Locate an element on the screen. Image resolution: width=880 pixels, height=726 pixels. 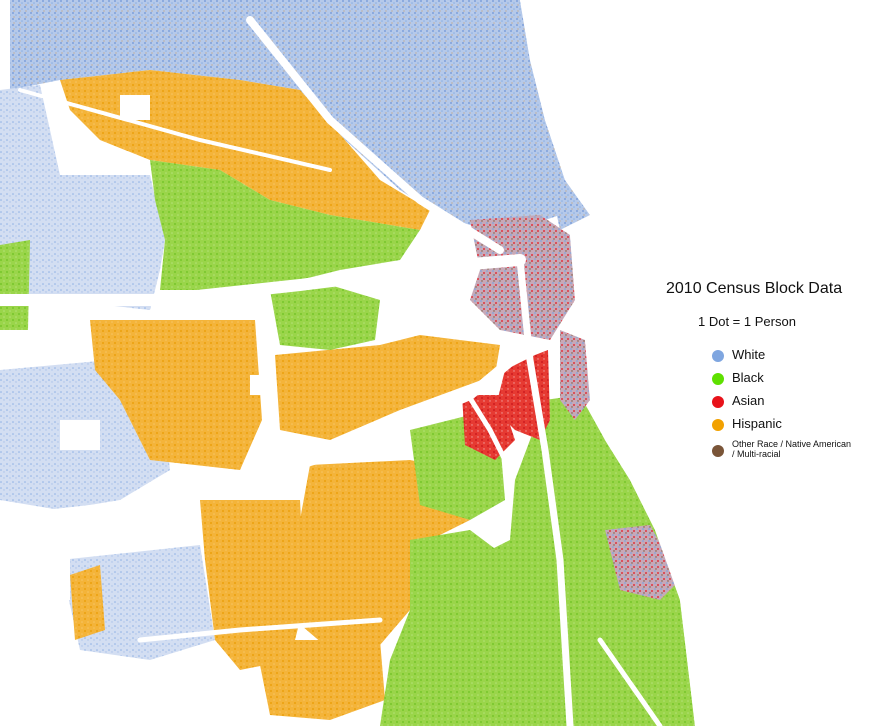
region-black-westside is located at coordinates (285, 225).